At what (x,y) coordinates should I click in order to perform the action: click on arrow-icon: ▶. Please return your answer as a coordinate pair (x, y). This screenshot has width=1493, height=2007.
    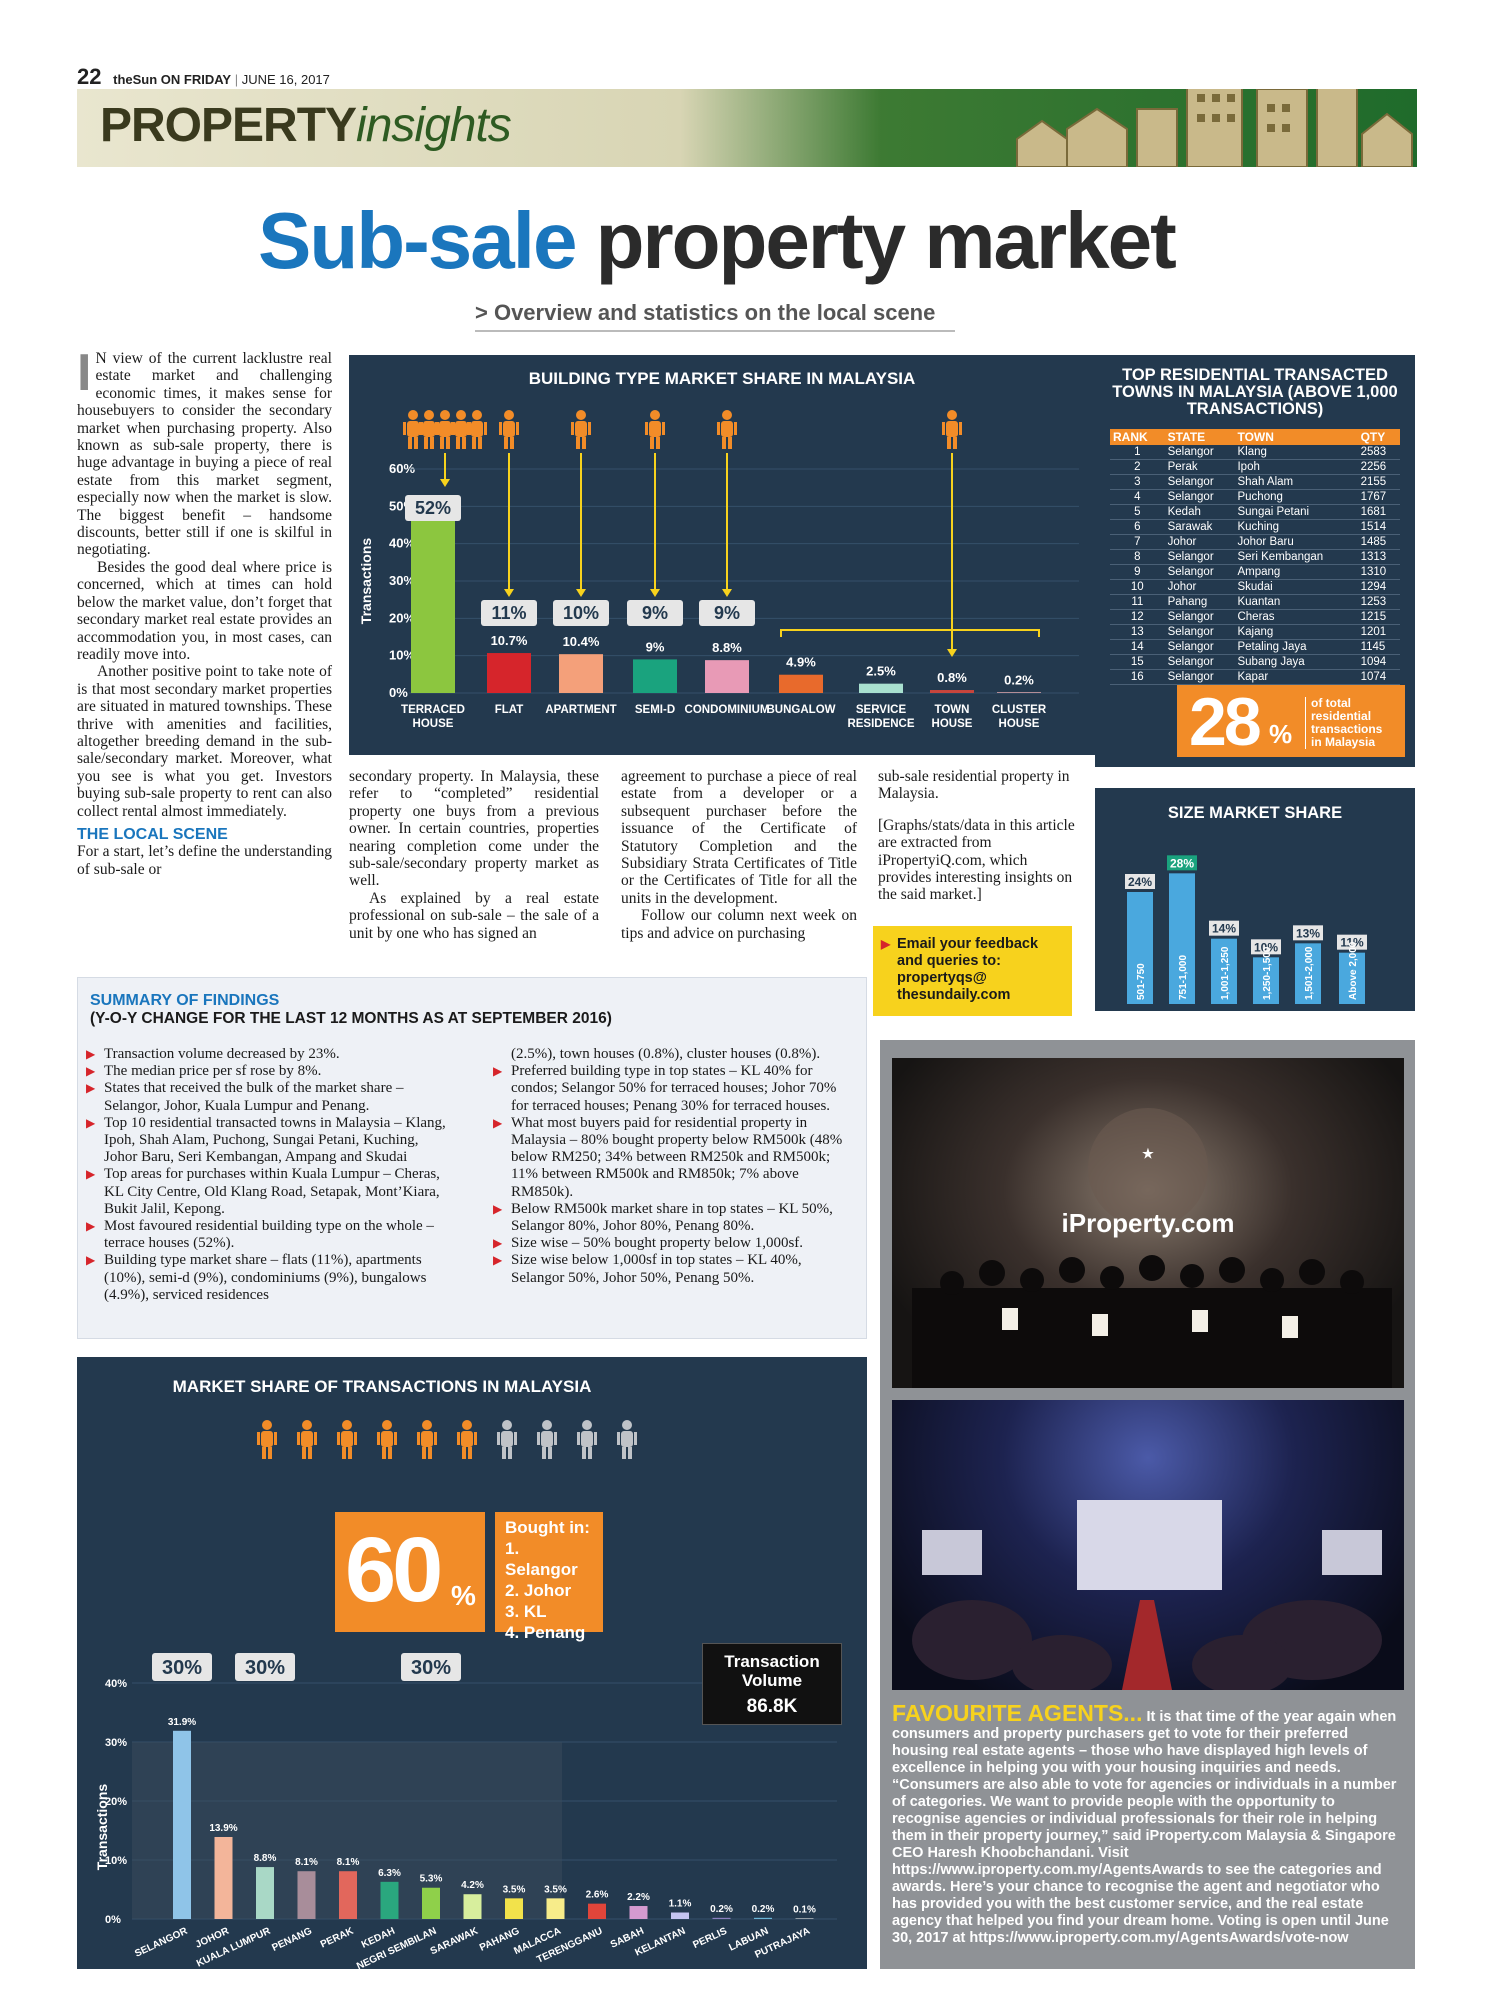
    Looking at the image, I should click on (886, 944).